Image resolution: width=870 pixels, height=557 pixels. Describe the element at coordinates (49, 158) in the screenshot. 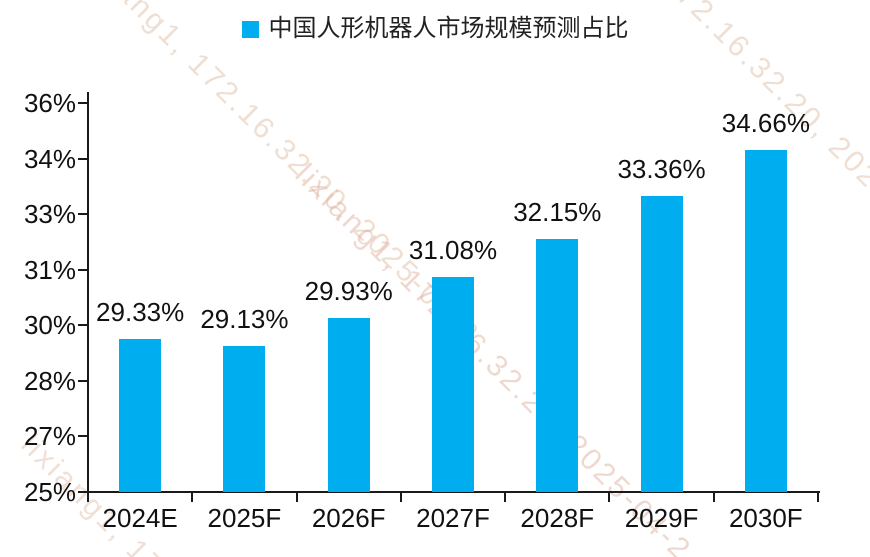

I see `y-axis-tick-label: 34%` at that location.